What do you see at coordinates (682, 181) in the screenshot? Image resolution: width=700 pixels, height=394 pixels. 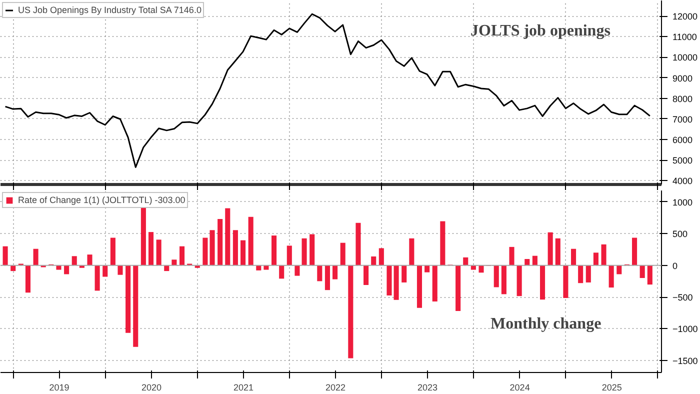 I see `y-tick-label: 4000` at bounding box center [682, 181].